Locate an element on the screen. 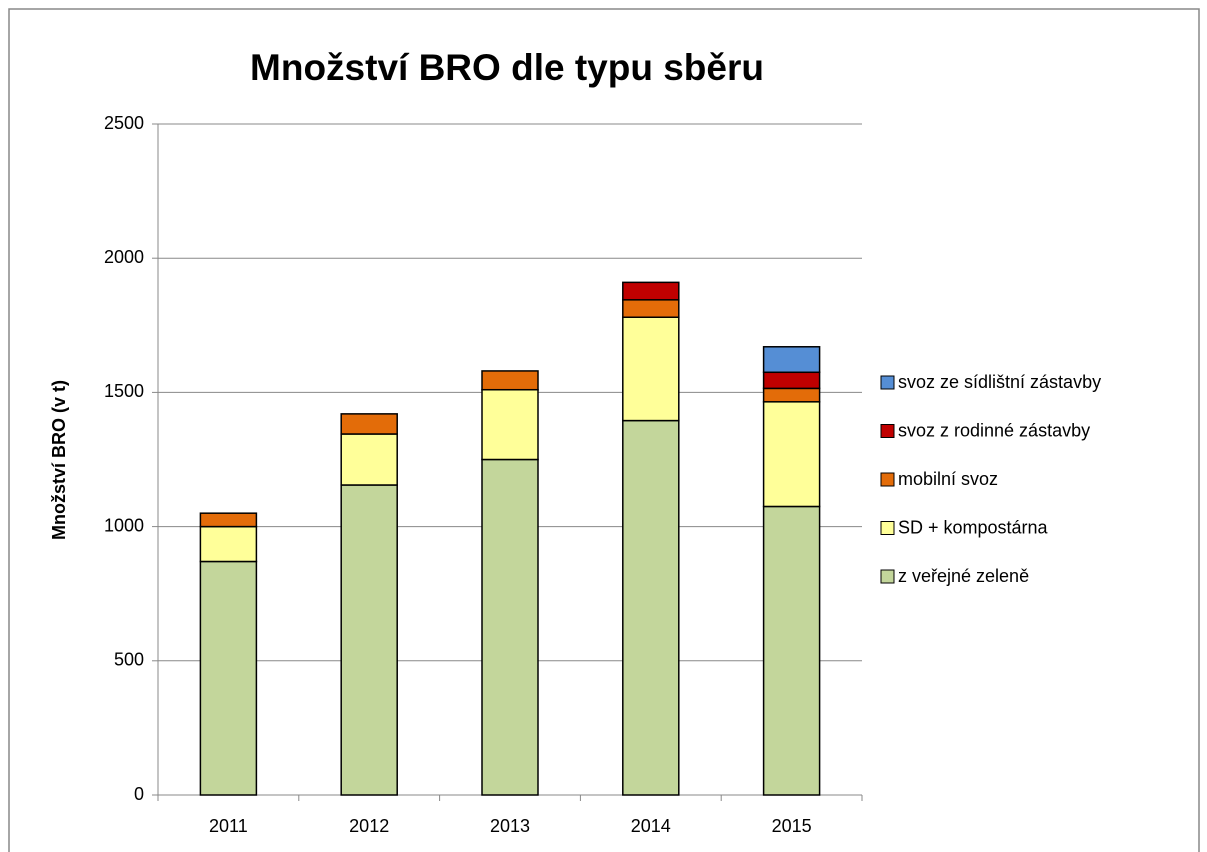  y-tick-label: 1000 is located at coordinates (124, 525).